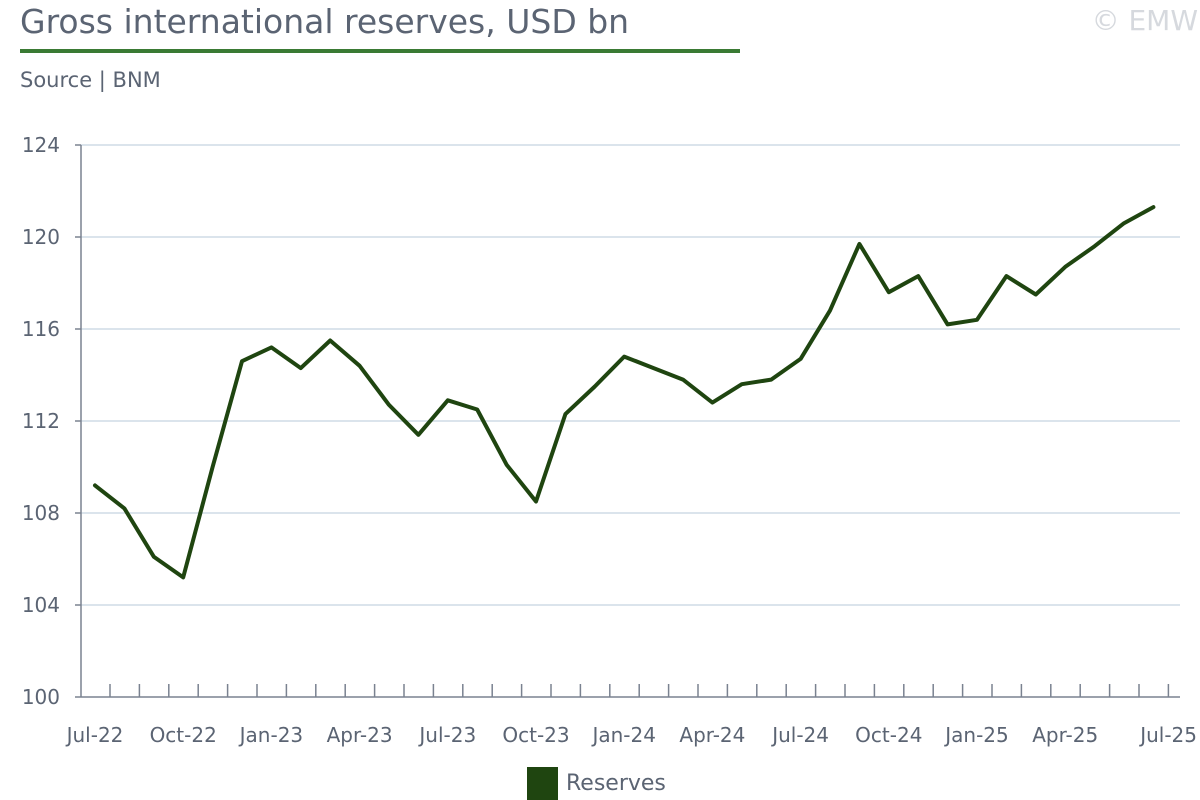  Describe the element at coordinates (799, 735) in the screenshot. I see `x-tick-label: Jul-24` at that location.